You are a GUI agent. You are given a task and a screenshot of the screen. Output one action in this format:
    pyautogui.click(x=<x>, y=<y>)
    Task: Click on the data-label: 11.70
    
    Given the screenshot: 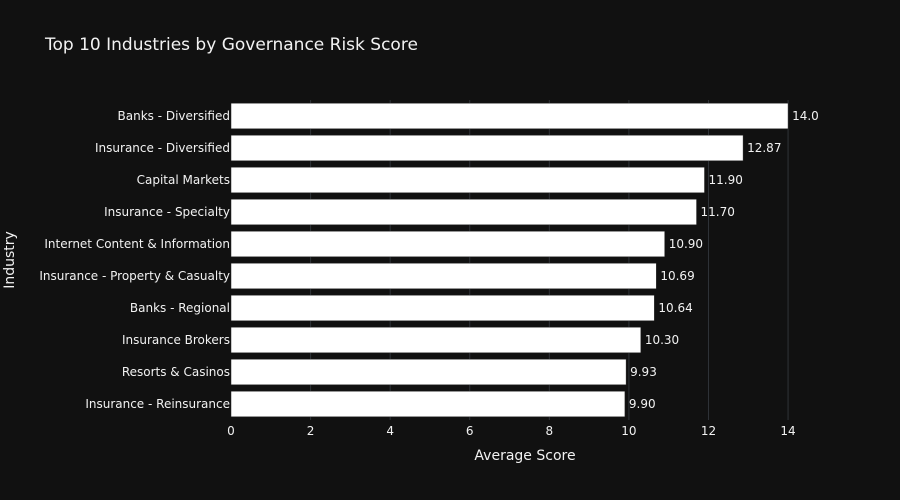 What is the action you would take?
    pyautogui.click(x=718, y=212)
    